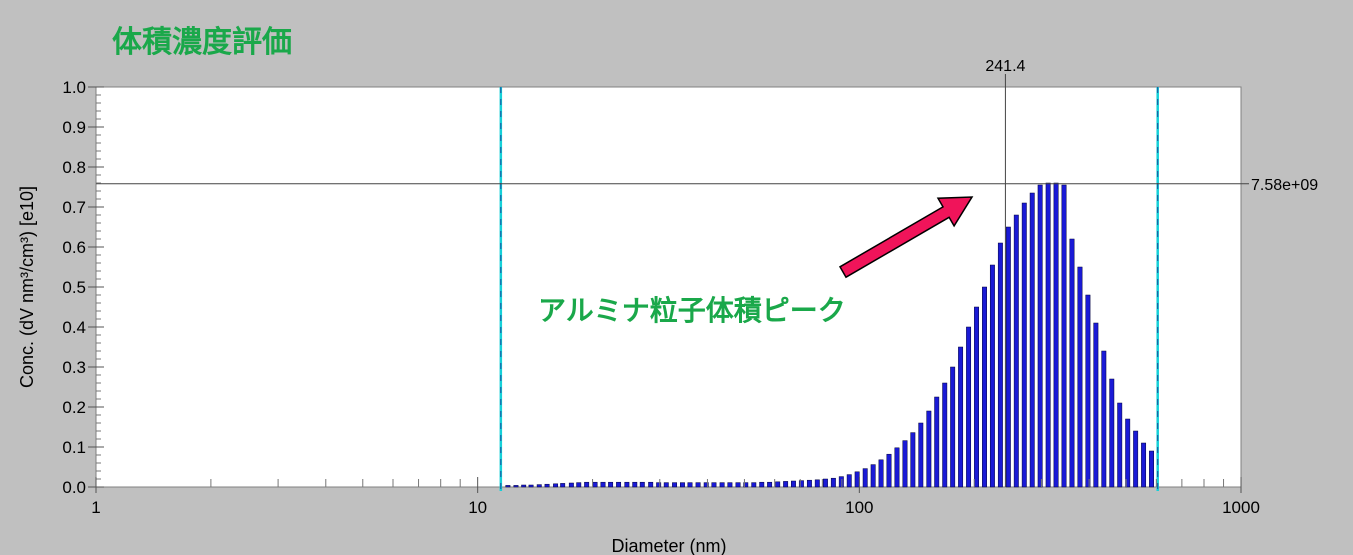 This screenshot has height=555, width=1353. What do you see at coordinates (1241, 507) in the screenshot?
I see `x-tick-label: 1000` at bounding box center [1241, 507].